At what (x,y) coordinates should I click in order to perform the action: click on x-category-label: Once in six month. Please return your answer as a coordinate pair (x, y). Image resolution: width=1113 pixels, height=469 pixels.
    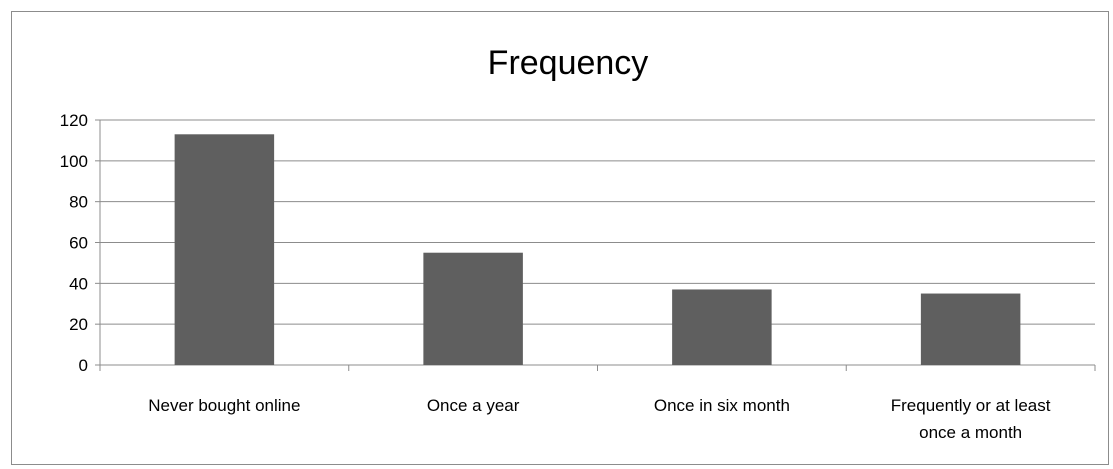
    Looking at the image, I should click on (722, 405).